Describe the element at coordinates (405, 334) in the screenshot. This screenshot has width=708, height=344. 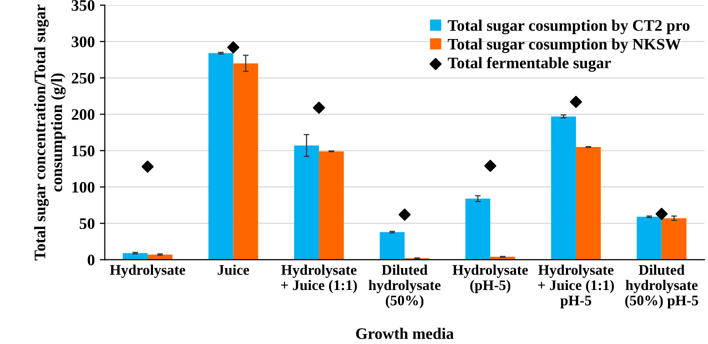
I see `x-axis-title: Growth media` at that location.